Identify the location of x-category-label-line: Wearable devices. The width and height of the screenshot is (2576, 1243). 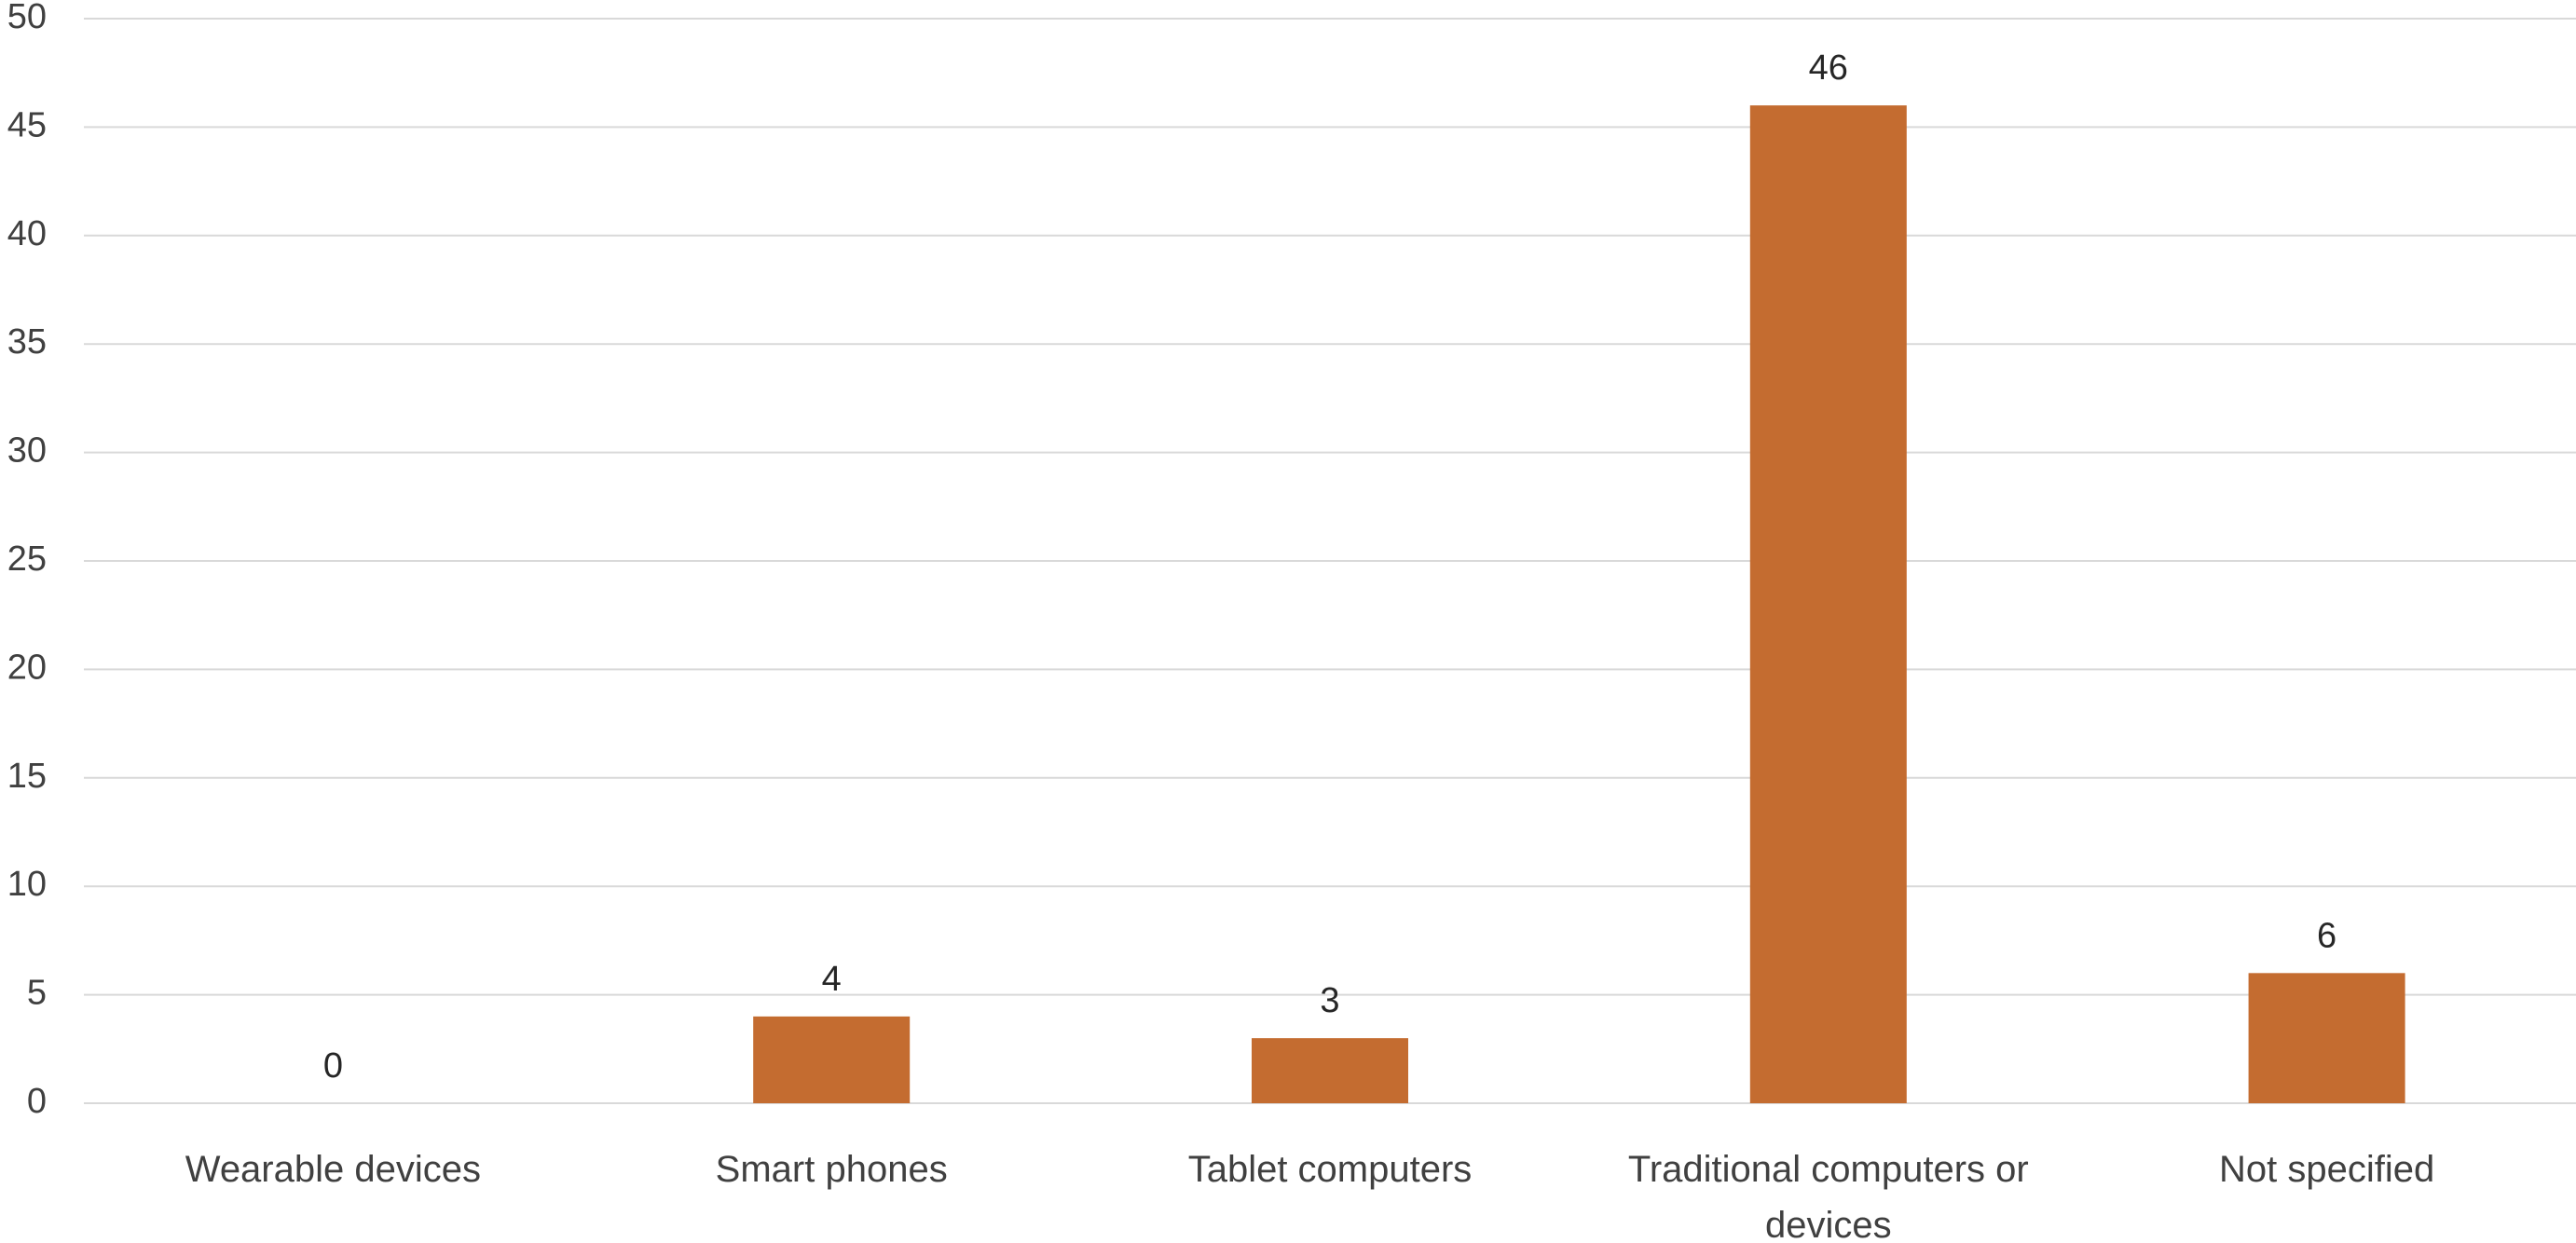
(333, 1169).